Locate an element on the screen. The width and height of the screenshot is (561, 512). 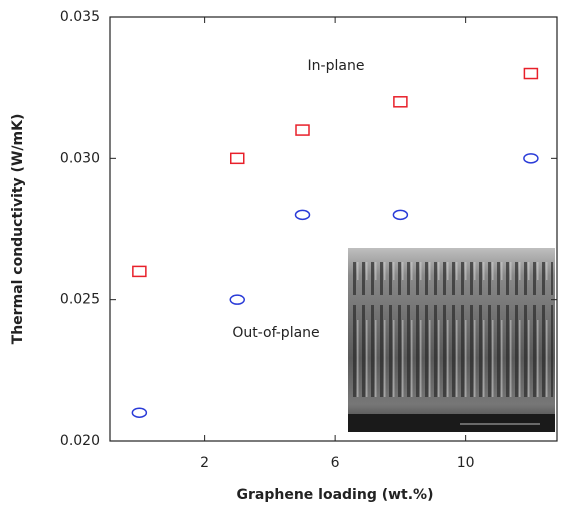
y-tick-label: 0.025 is located at coordinates (80, 300).